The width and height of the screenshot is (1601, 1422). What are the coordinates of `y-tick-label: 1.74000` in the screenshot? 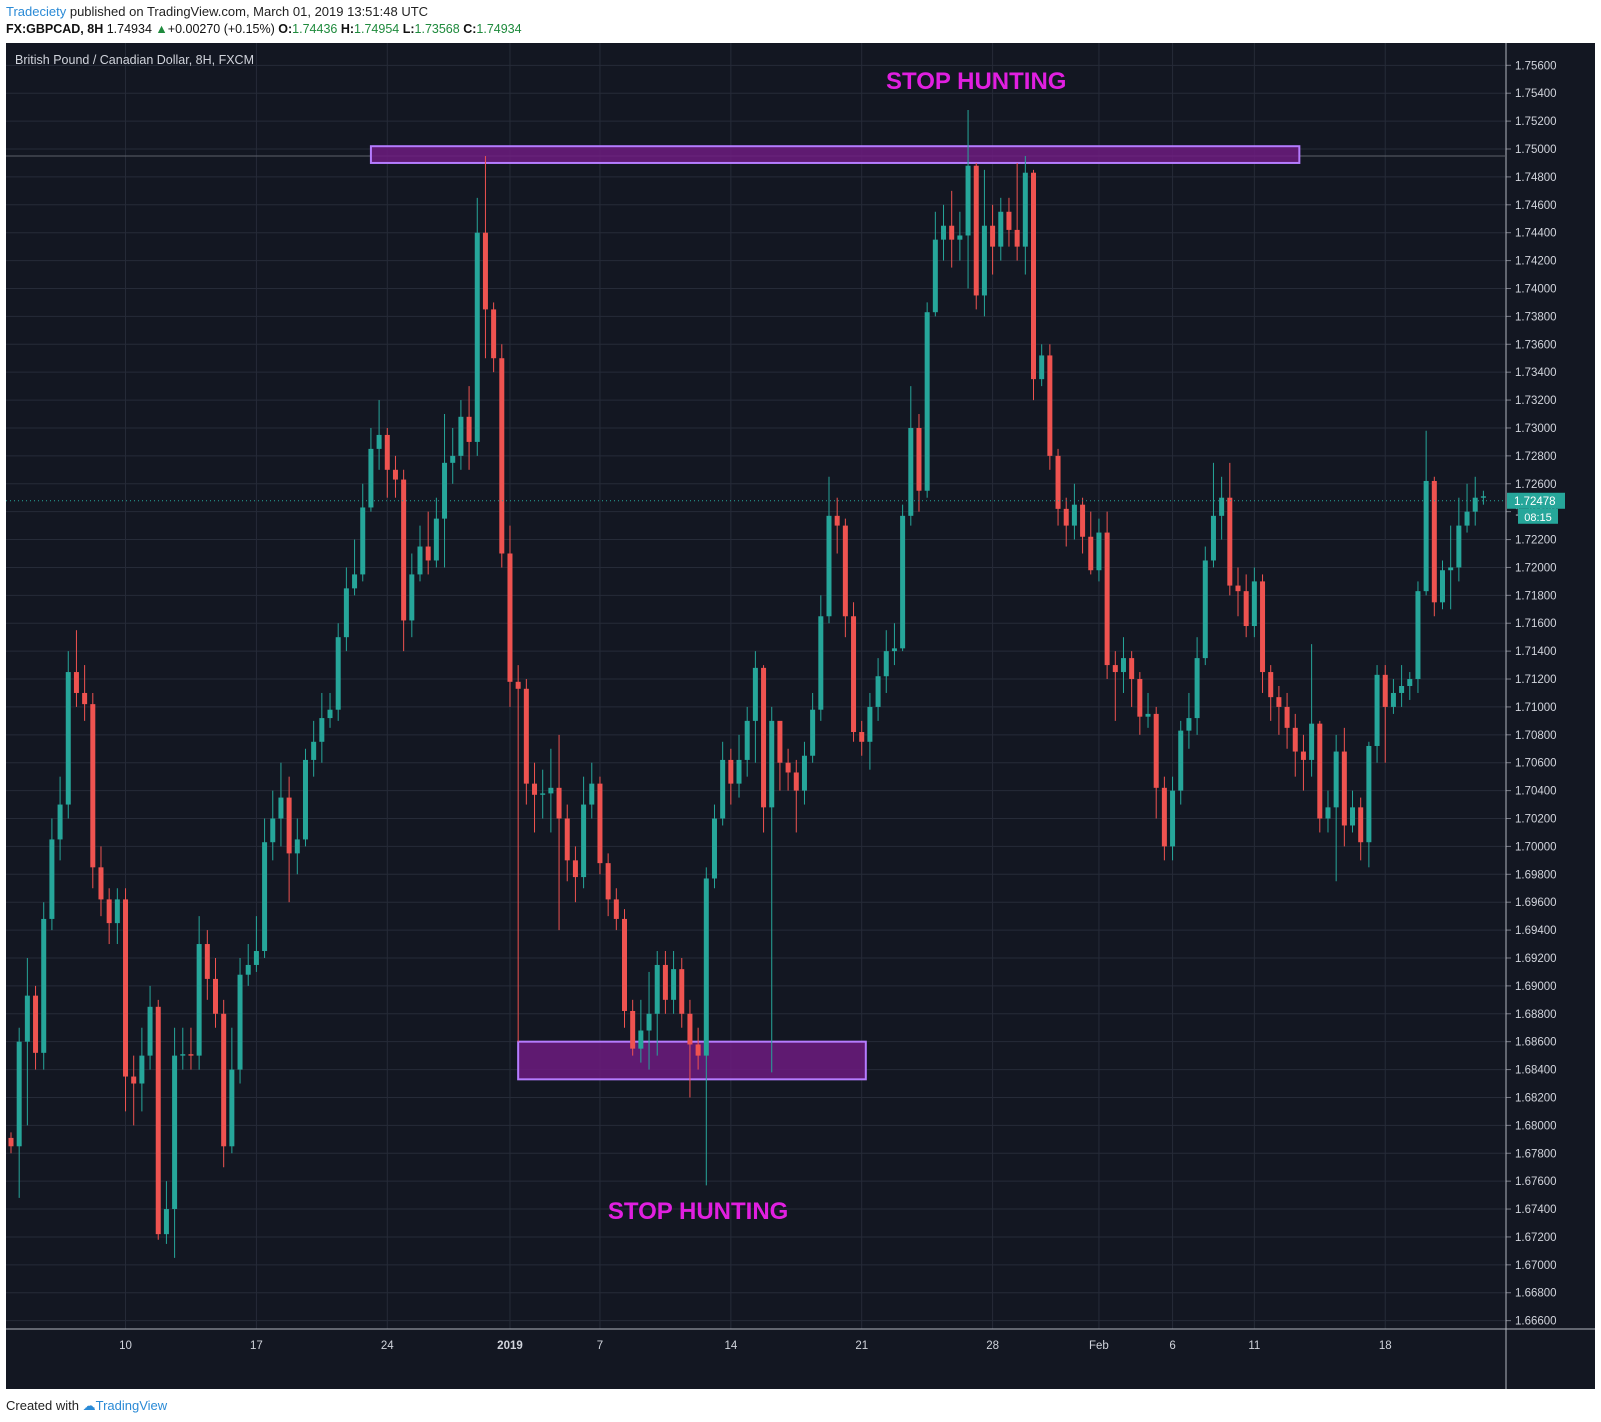 It's located at (1536, 289).